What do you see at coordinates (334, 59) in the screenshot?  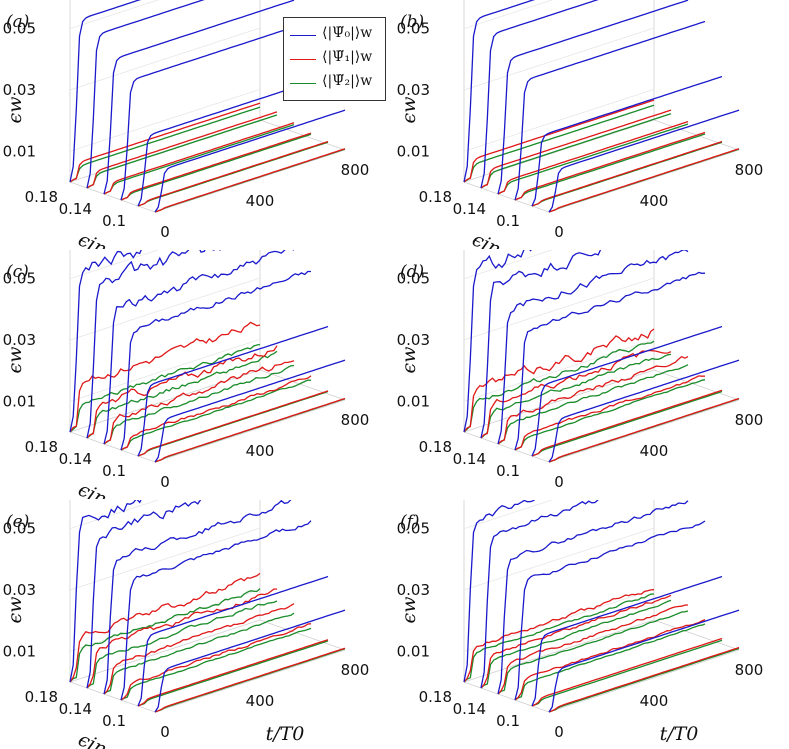 I see `legend: ⟨|Ψ̃₀|⟩w ⟨|Ψ̃₁|⟩w ⟨|Ψ̃₂|⟩w` at bounding box center [334, 59].